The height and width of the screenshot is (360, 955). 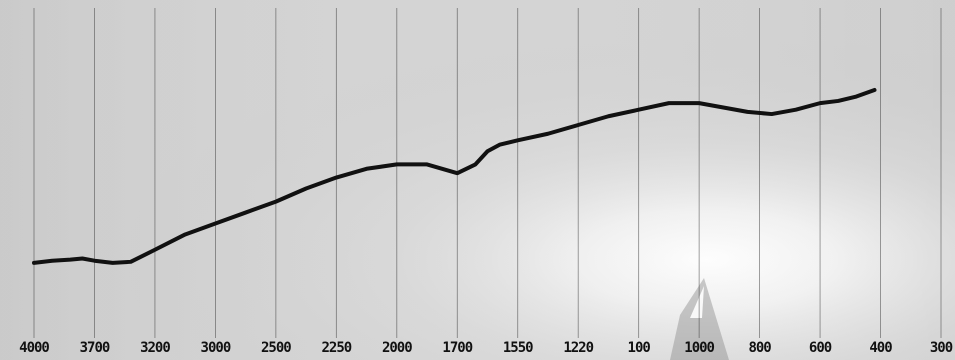 I want to click on x-tick-label: 300, so click(x=941, y=348).